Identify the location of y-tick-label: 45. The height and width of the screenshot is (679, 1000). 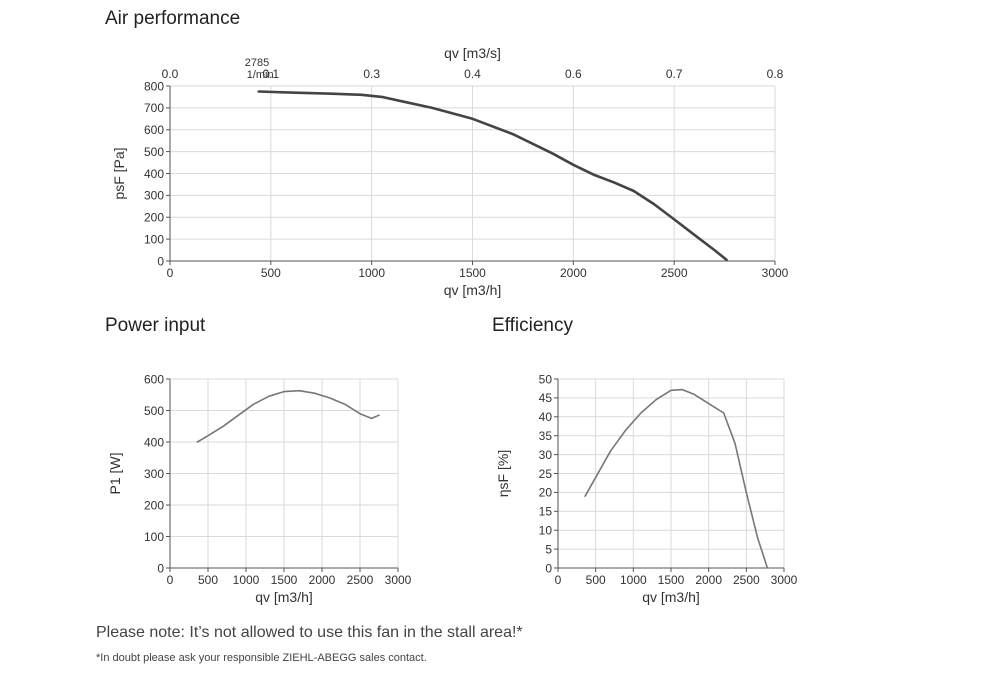
(546, 398).